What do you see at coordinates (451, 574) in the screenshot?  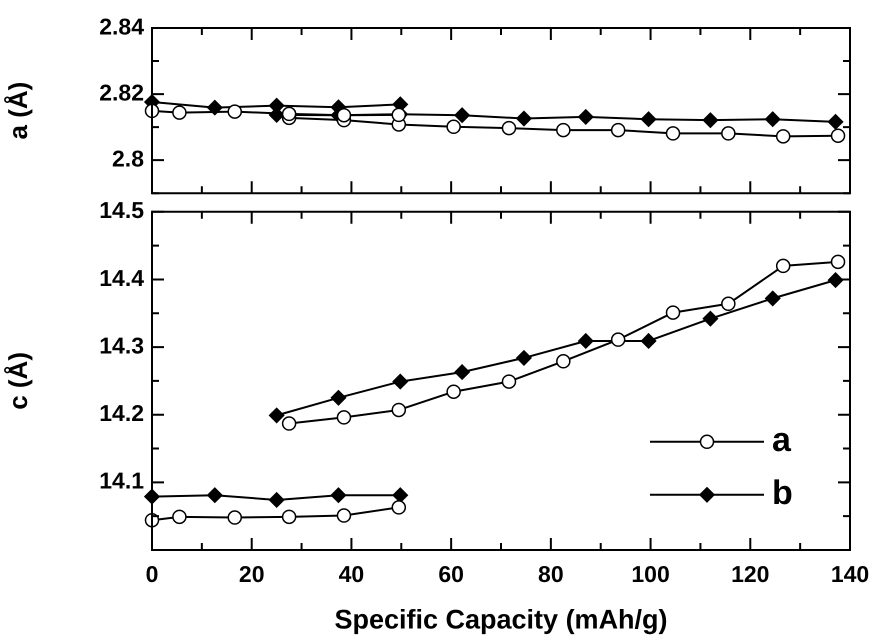 I see `x-tick-label: 60` at bounding box center [451, 574].